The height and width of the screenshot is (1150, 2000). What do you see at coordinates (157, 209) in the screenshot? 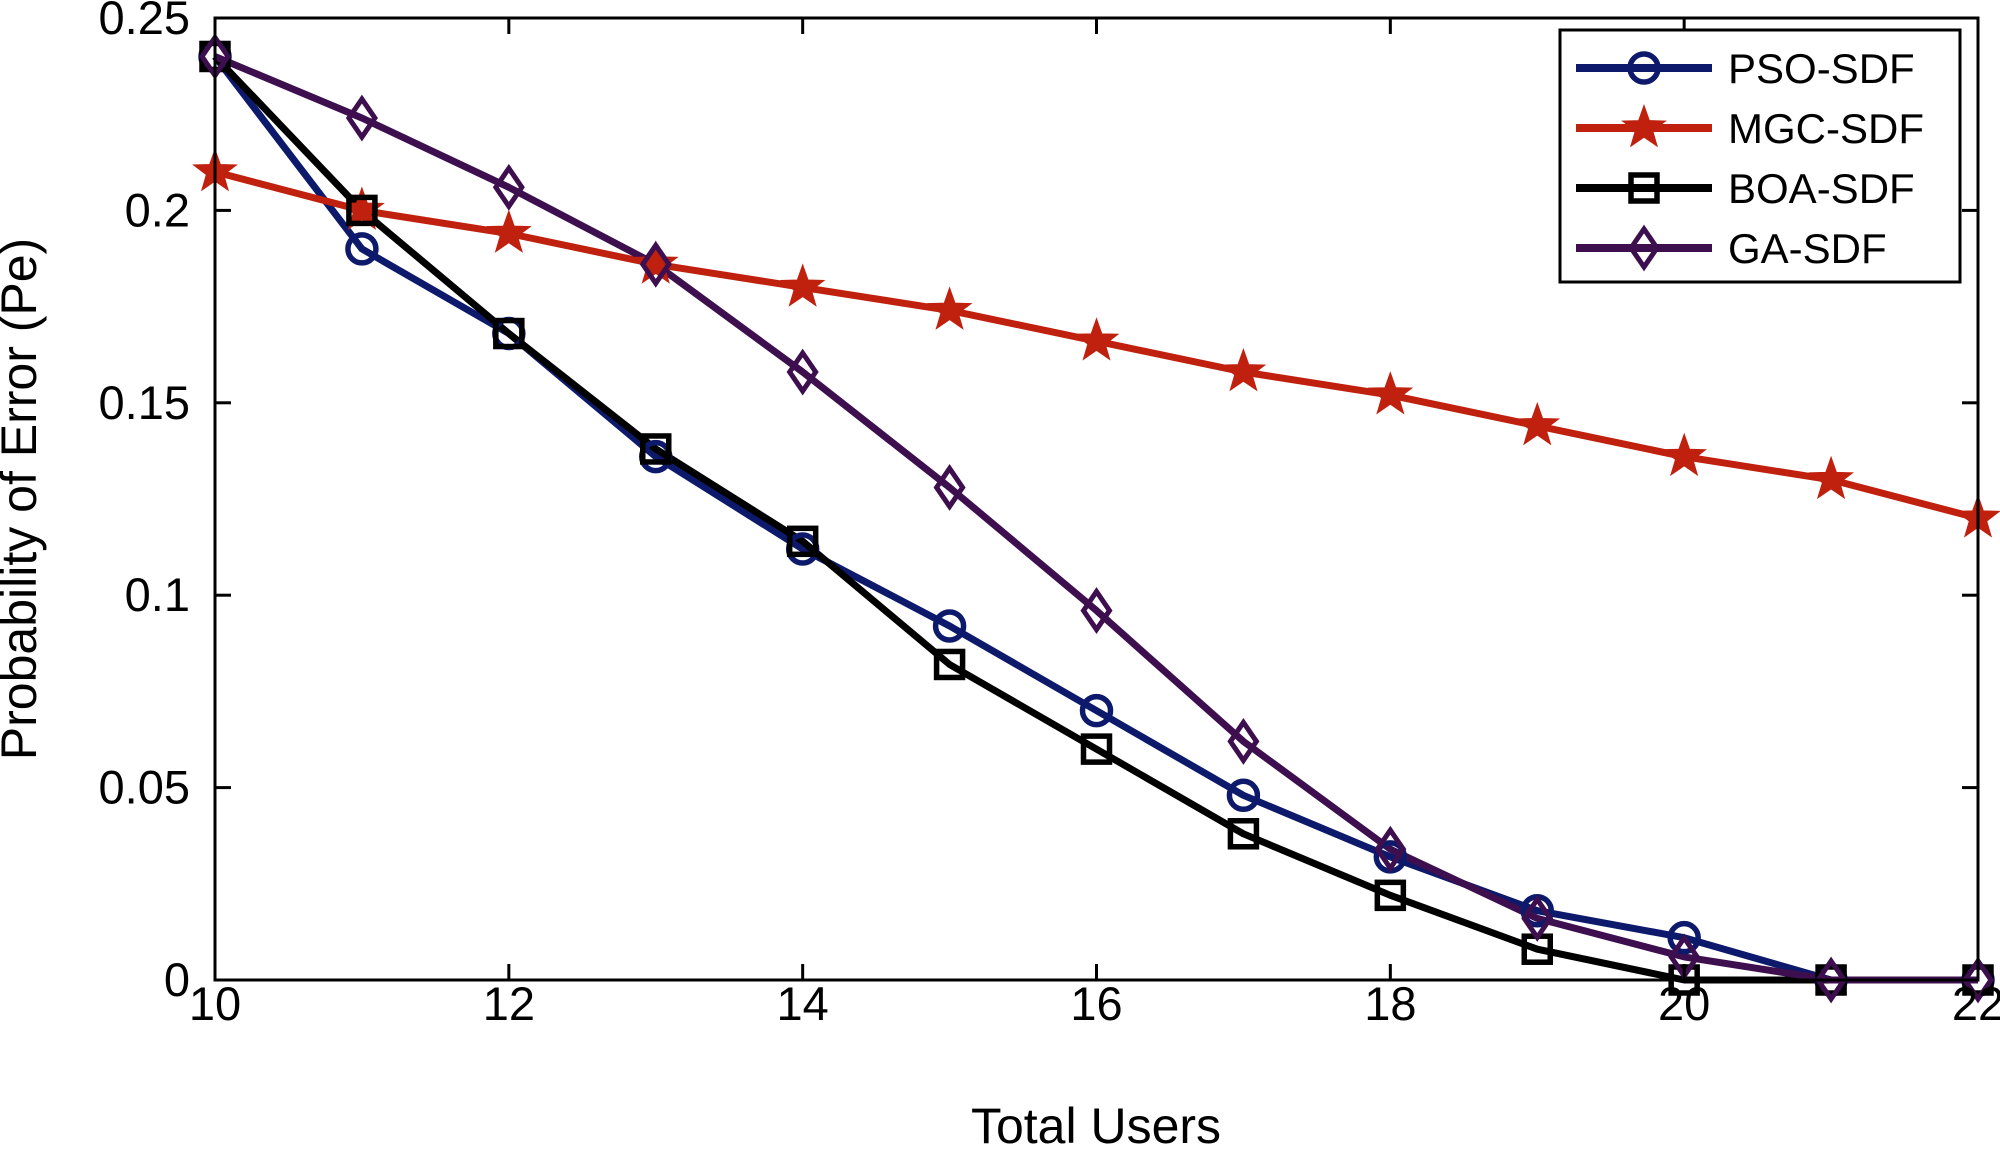
I see `y-tick-label: 0.2` at bounding box center [157, 209].